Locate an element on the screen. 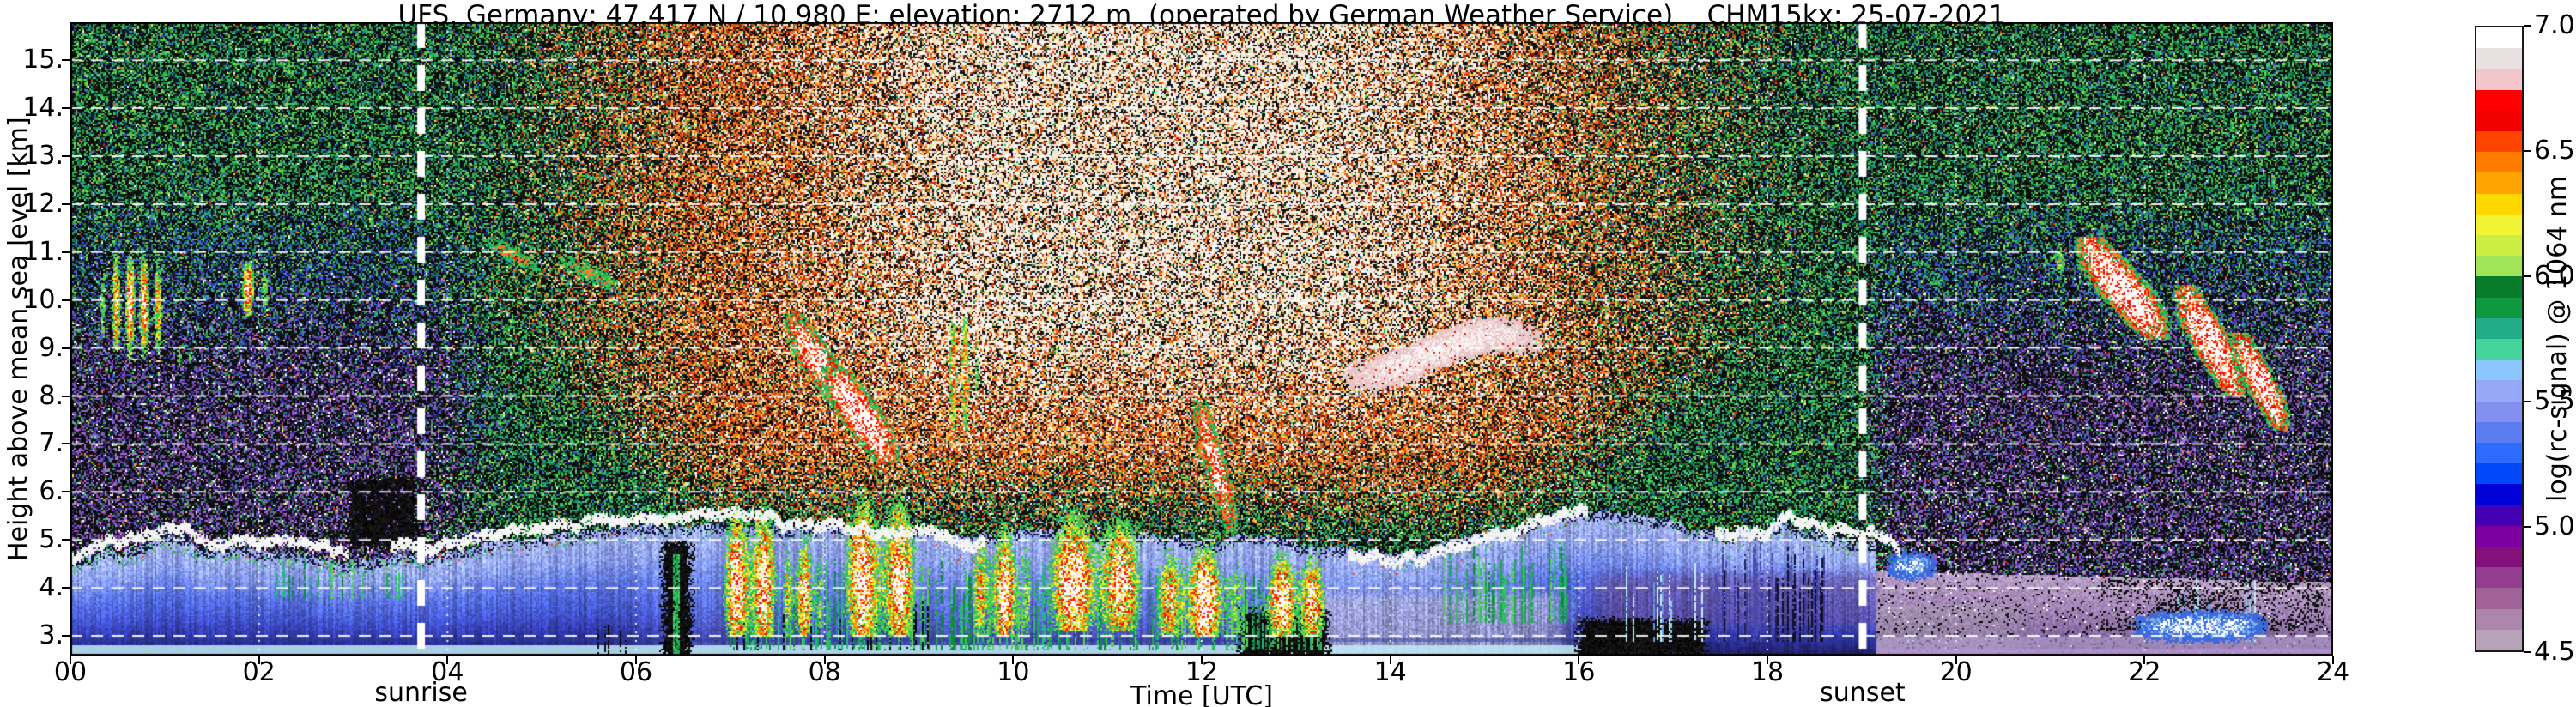 Image resolution: width=2576 pixels, height=707 pixels. sunset-annotation: sunset is located at coordinates (1863, 692).